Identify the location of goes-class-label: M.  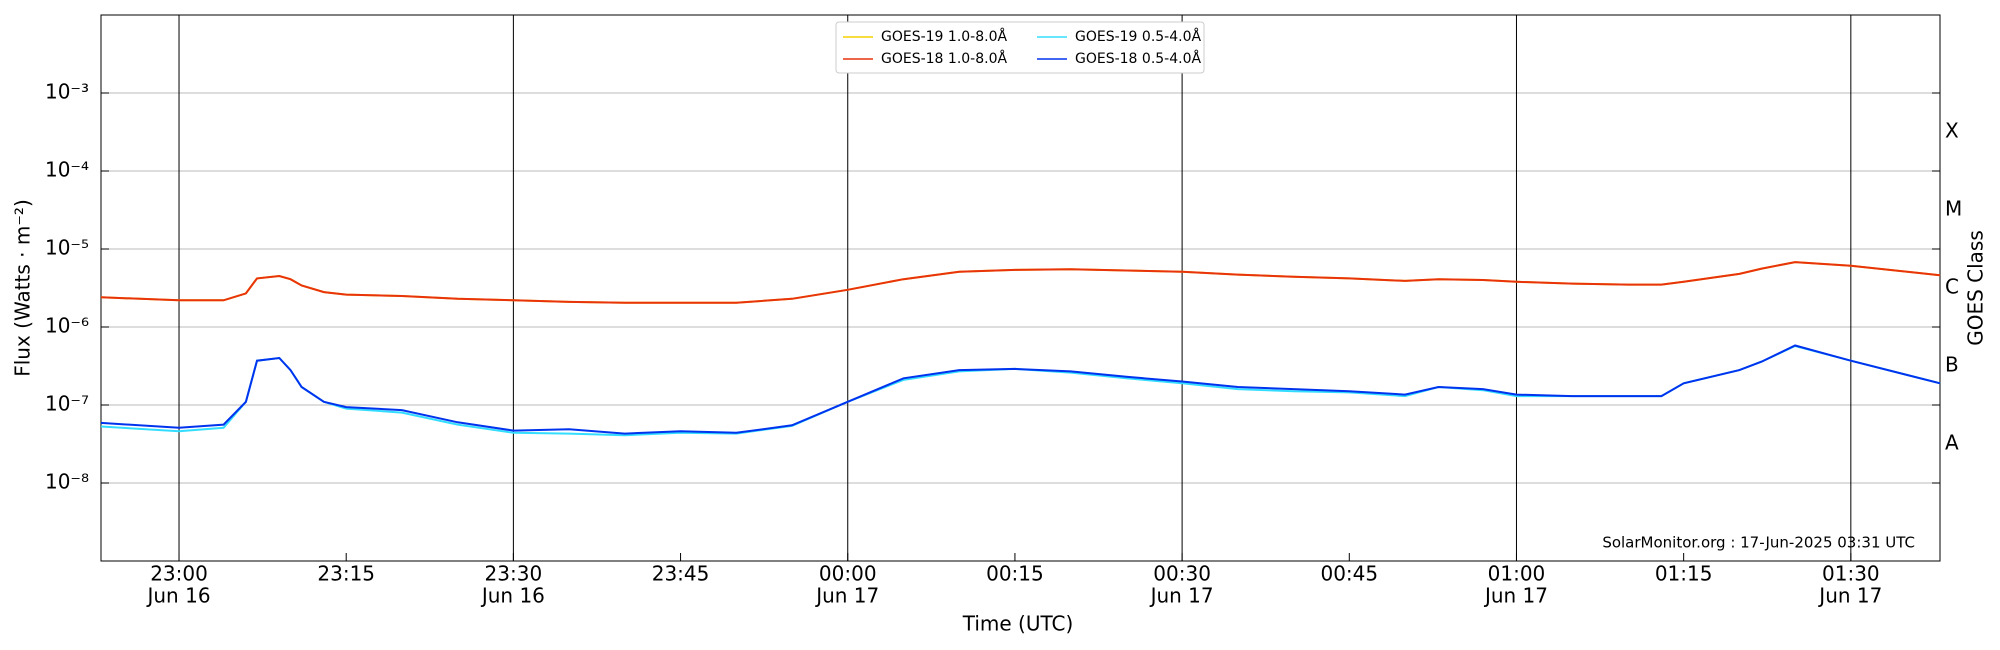
(1953, 209).